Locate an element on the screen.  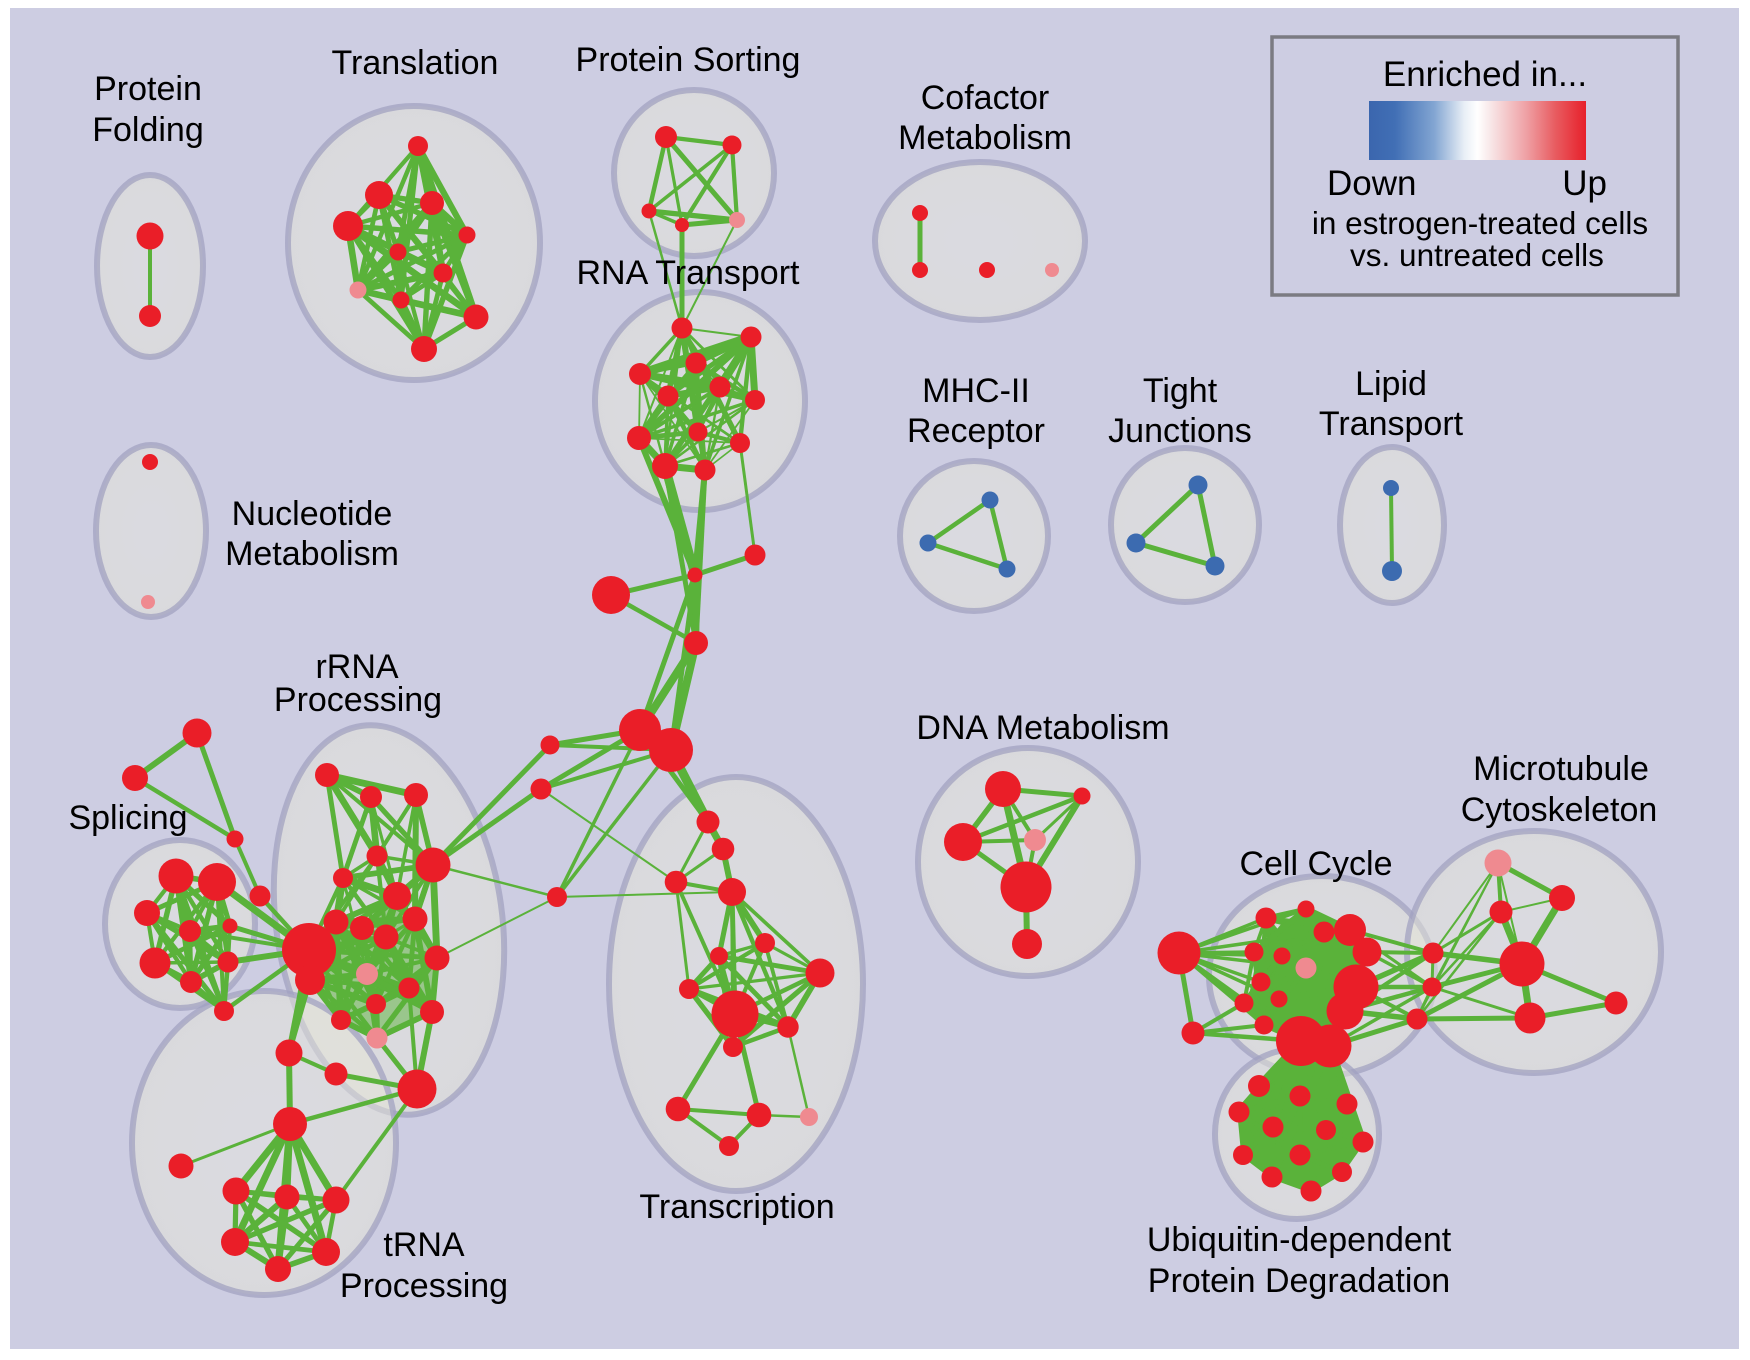
svg-text: RNA Transport is located at coordinates (689, 273).